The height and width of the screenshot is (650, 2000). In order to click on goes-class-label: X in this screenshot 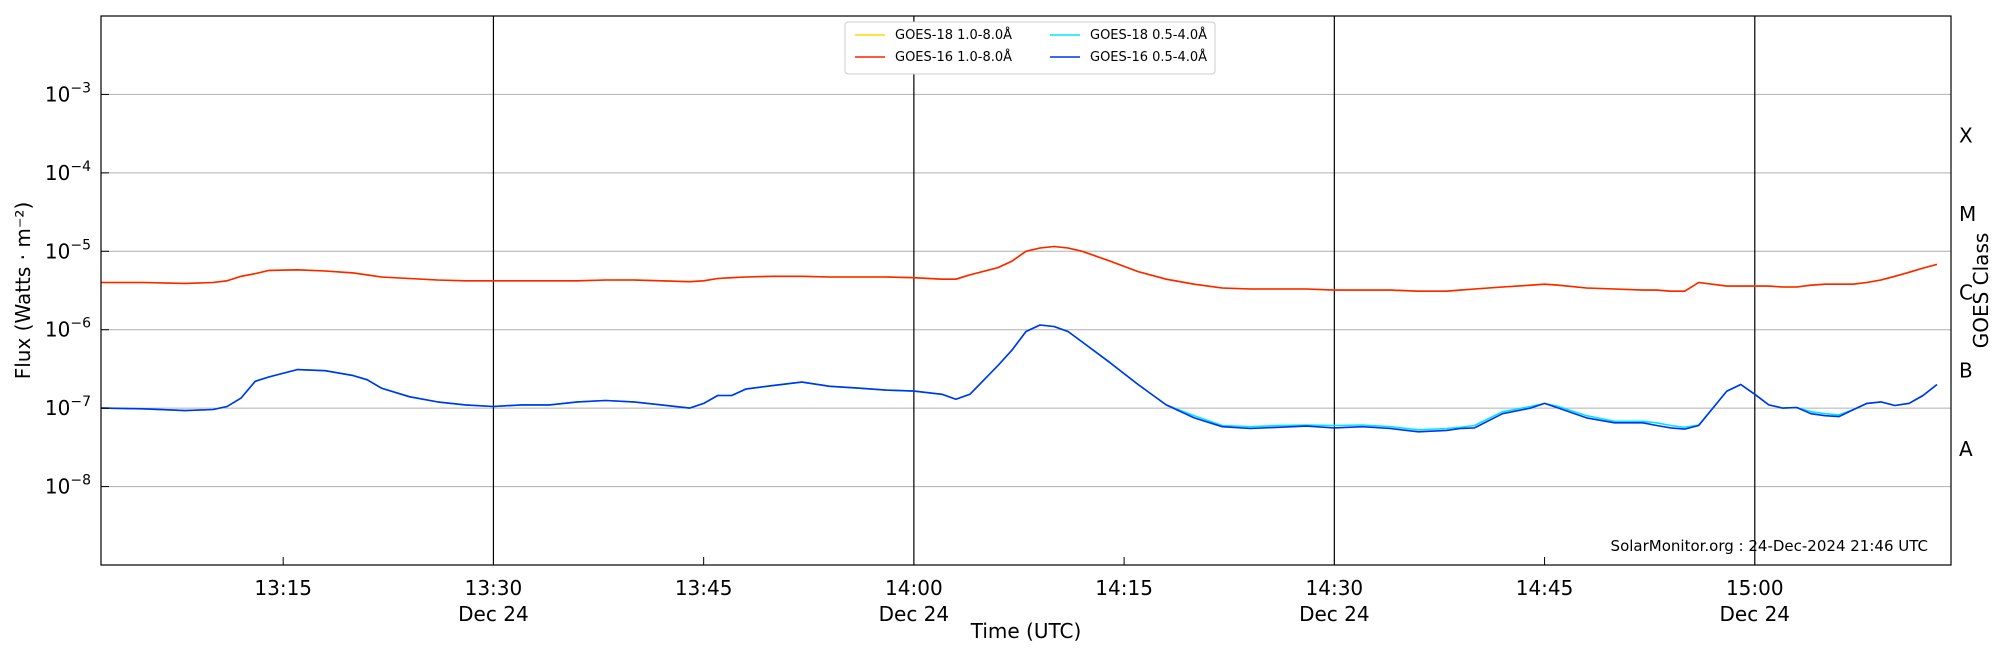, I will do `click(1966, 135)`.